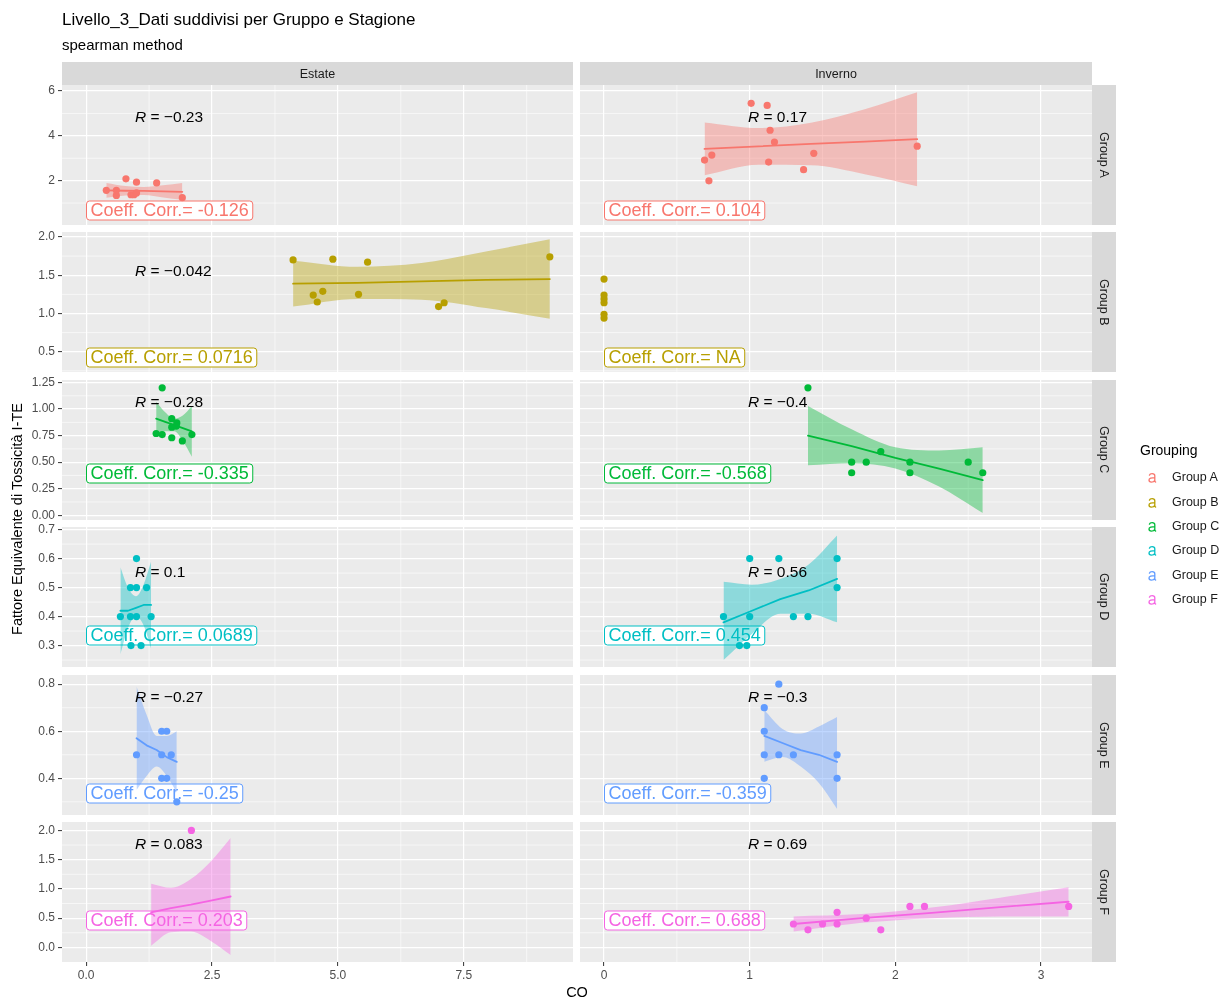 Image resolution: width=1222 pixels, height=1001 pixels. Describe the element at coordinates (896, 974) in the screenshot. I see `x-tick-label: 2` at that location.